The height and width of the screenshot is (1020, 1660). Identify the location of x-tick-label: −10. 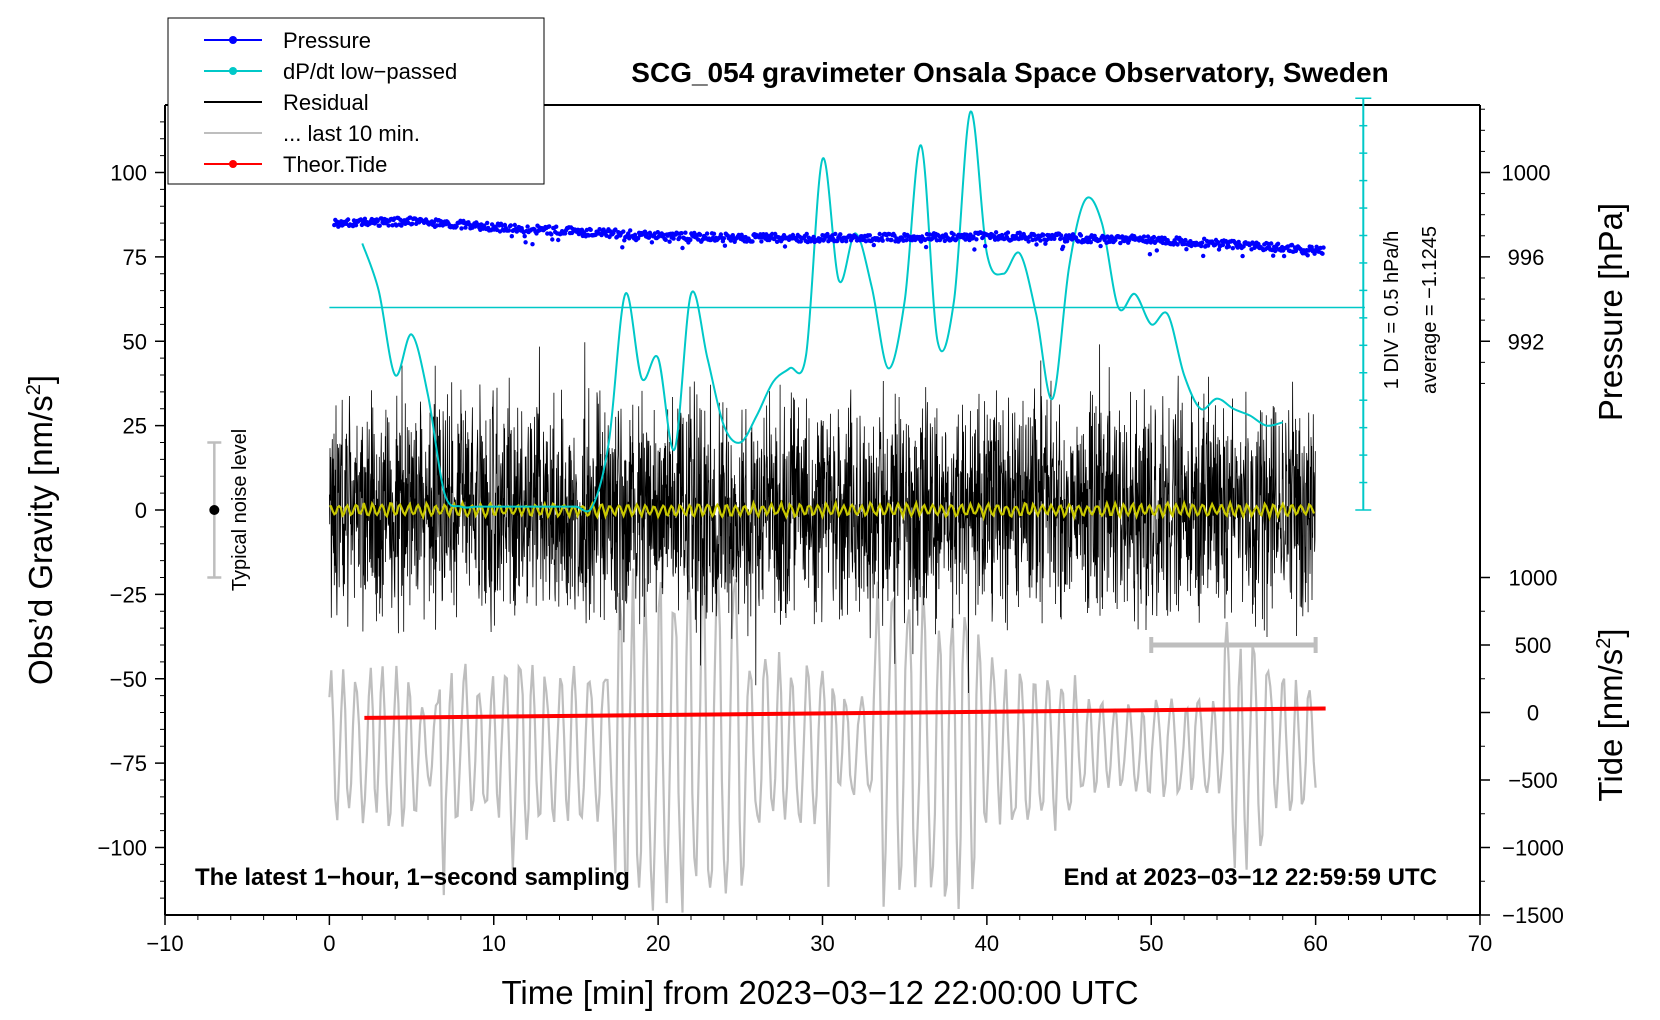
(164, 943).